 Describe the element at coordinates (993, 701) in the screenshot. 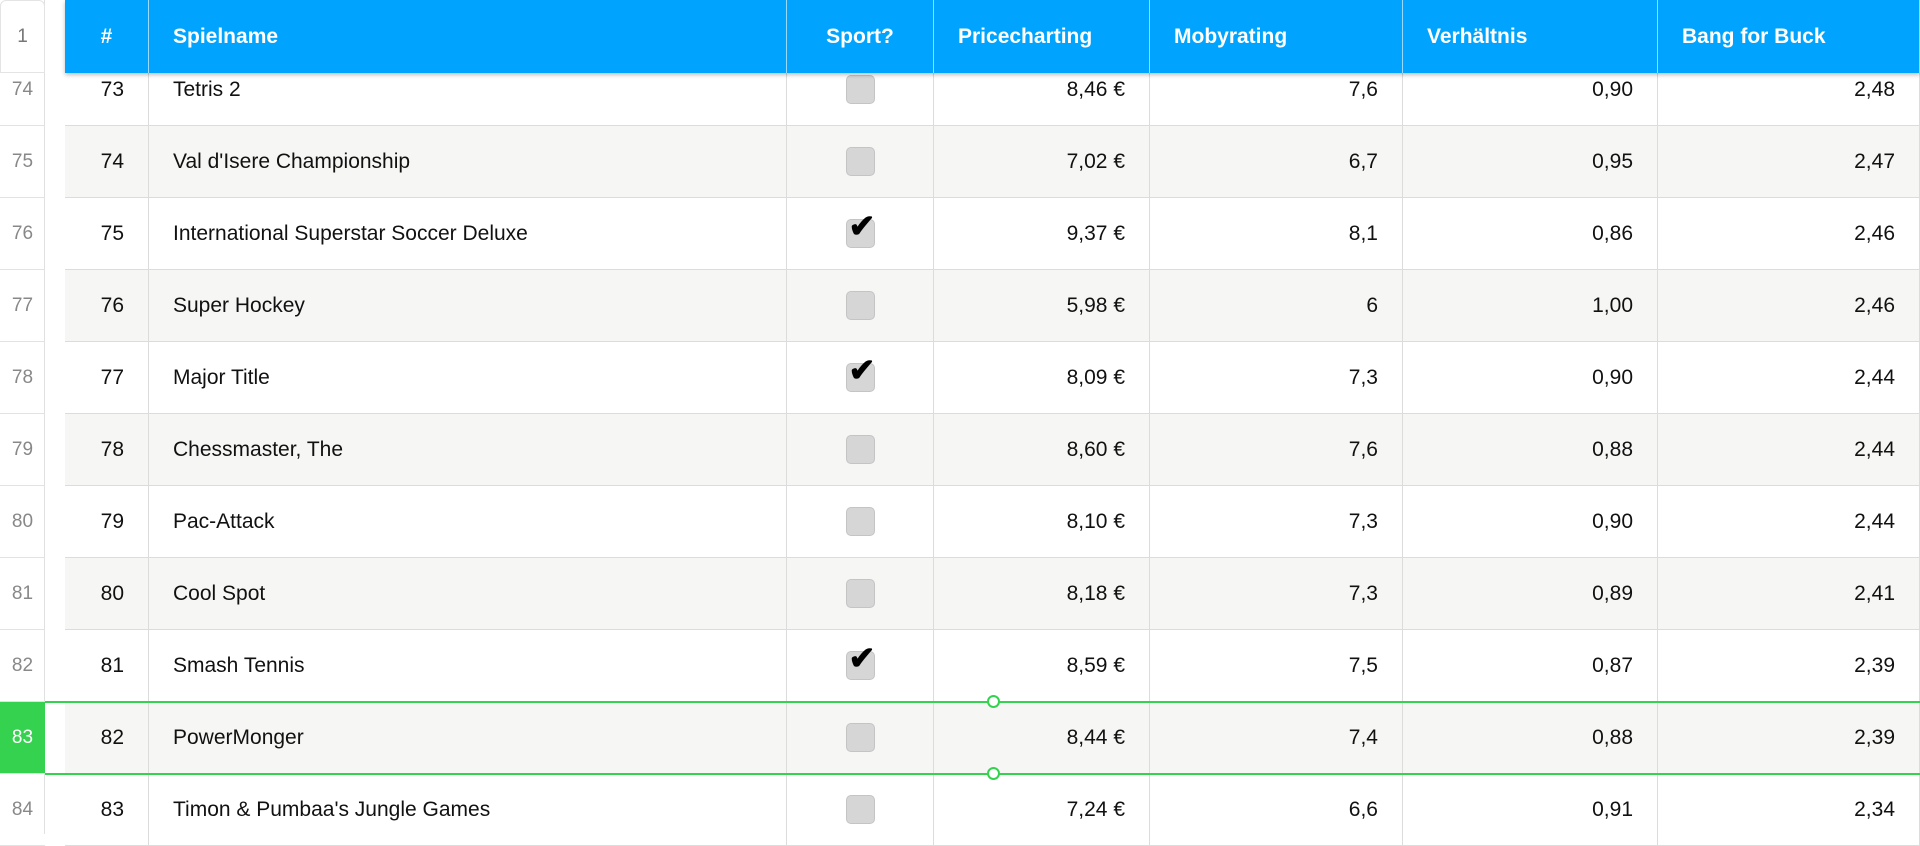

I see `resize-handle-top` at that location.